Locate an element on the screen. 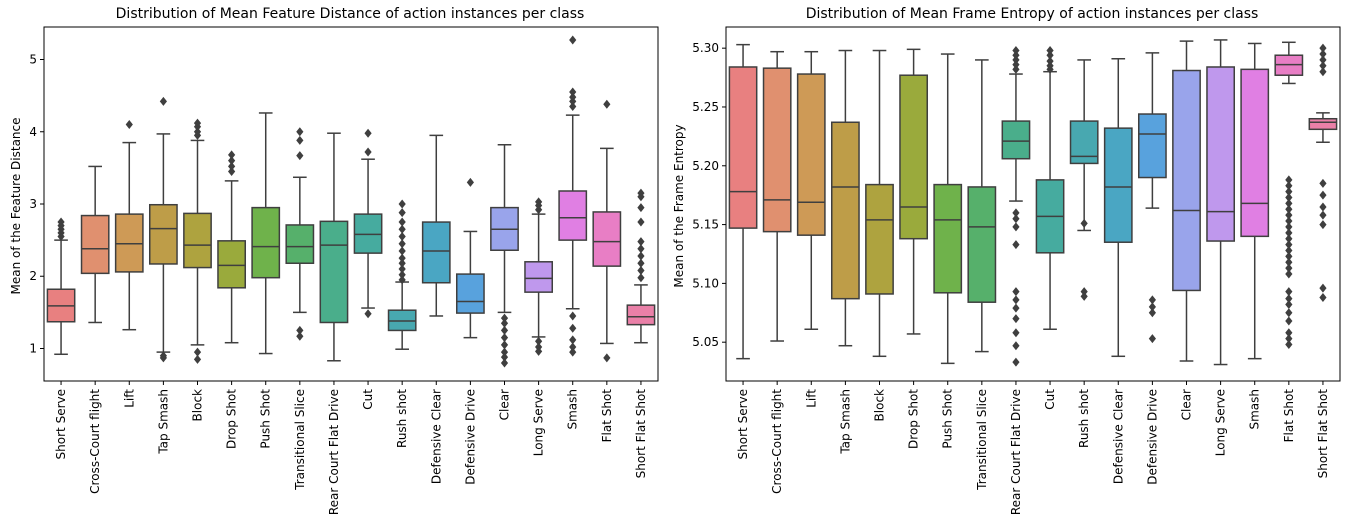 Image resolution: width=1348 pixels, height=527 pixels. x-tick-label: Lift is located at coordinates (129, 398).